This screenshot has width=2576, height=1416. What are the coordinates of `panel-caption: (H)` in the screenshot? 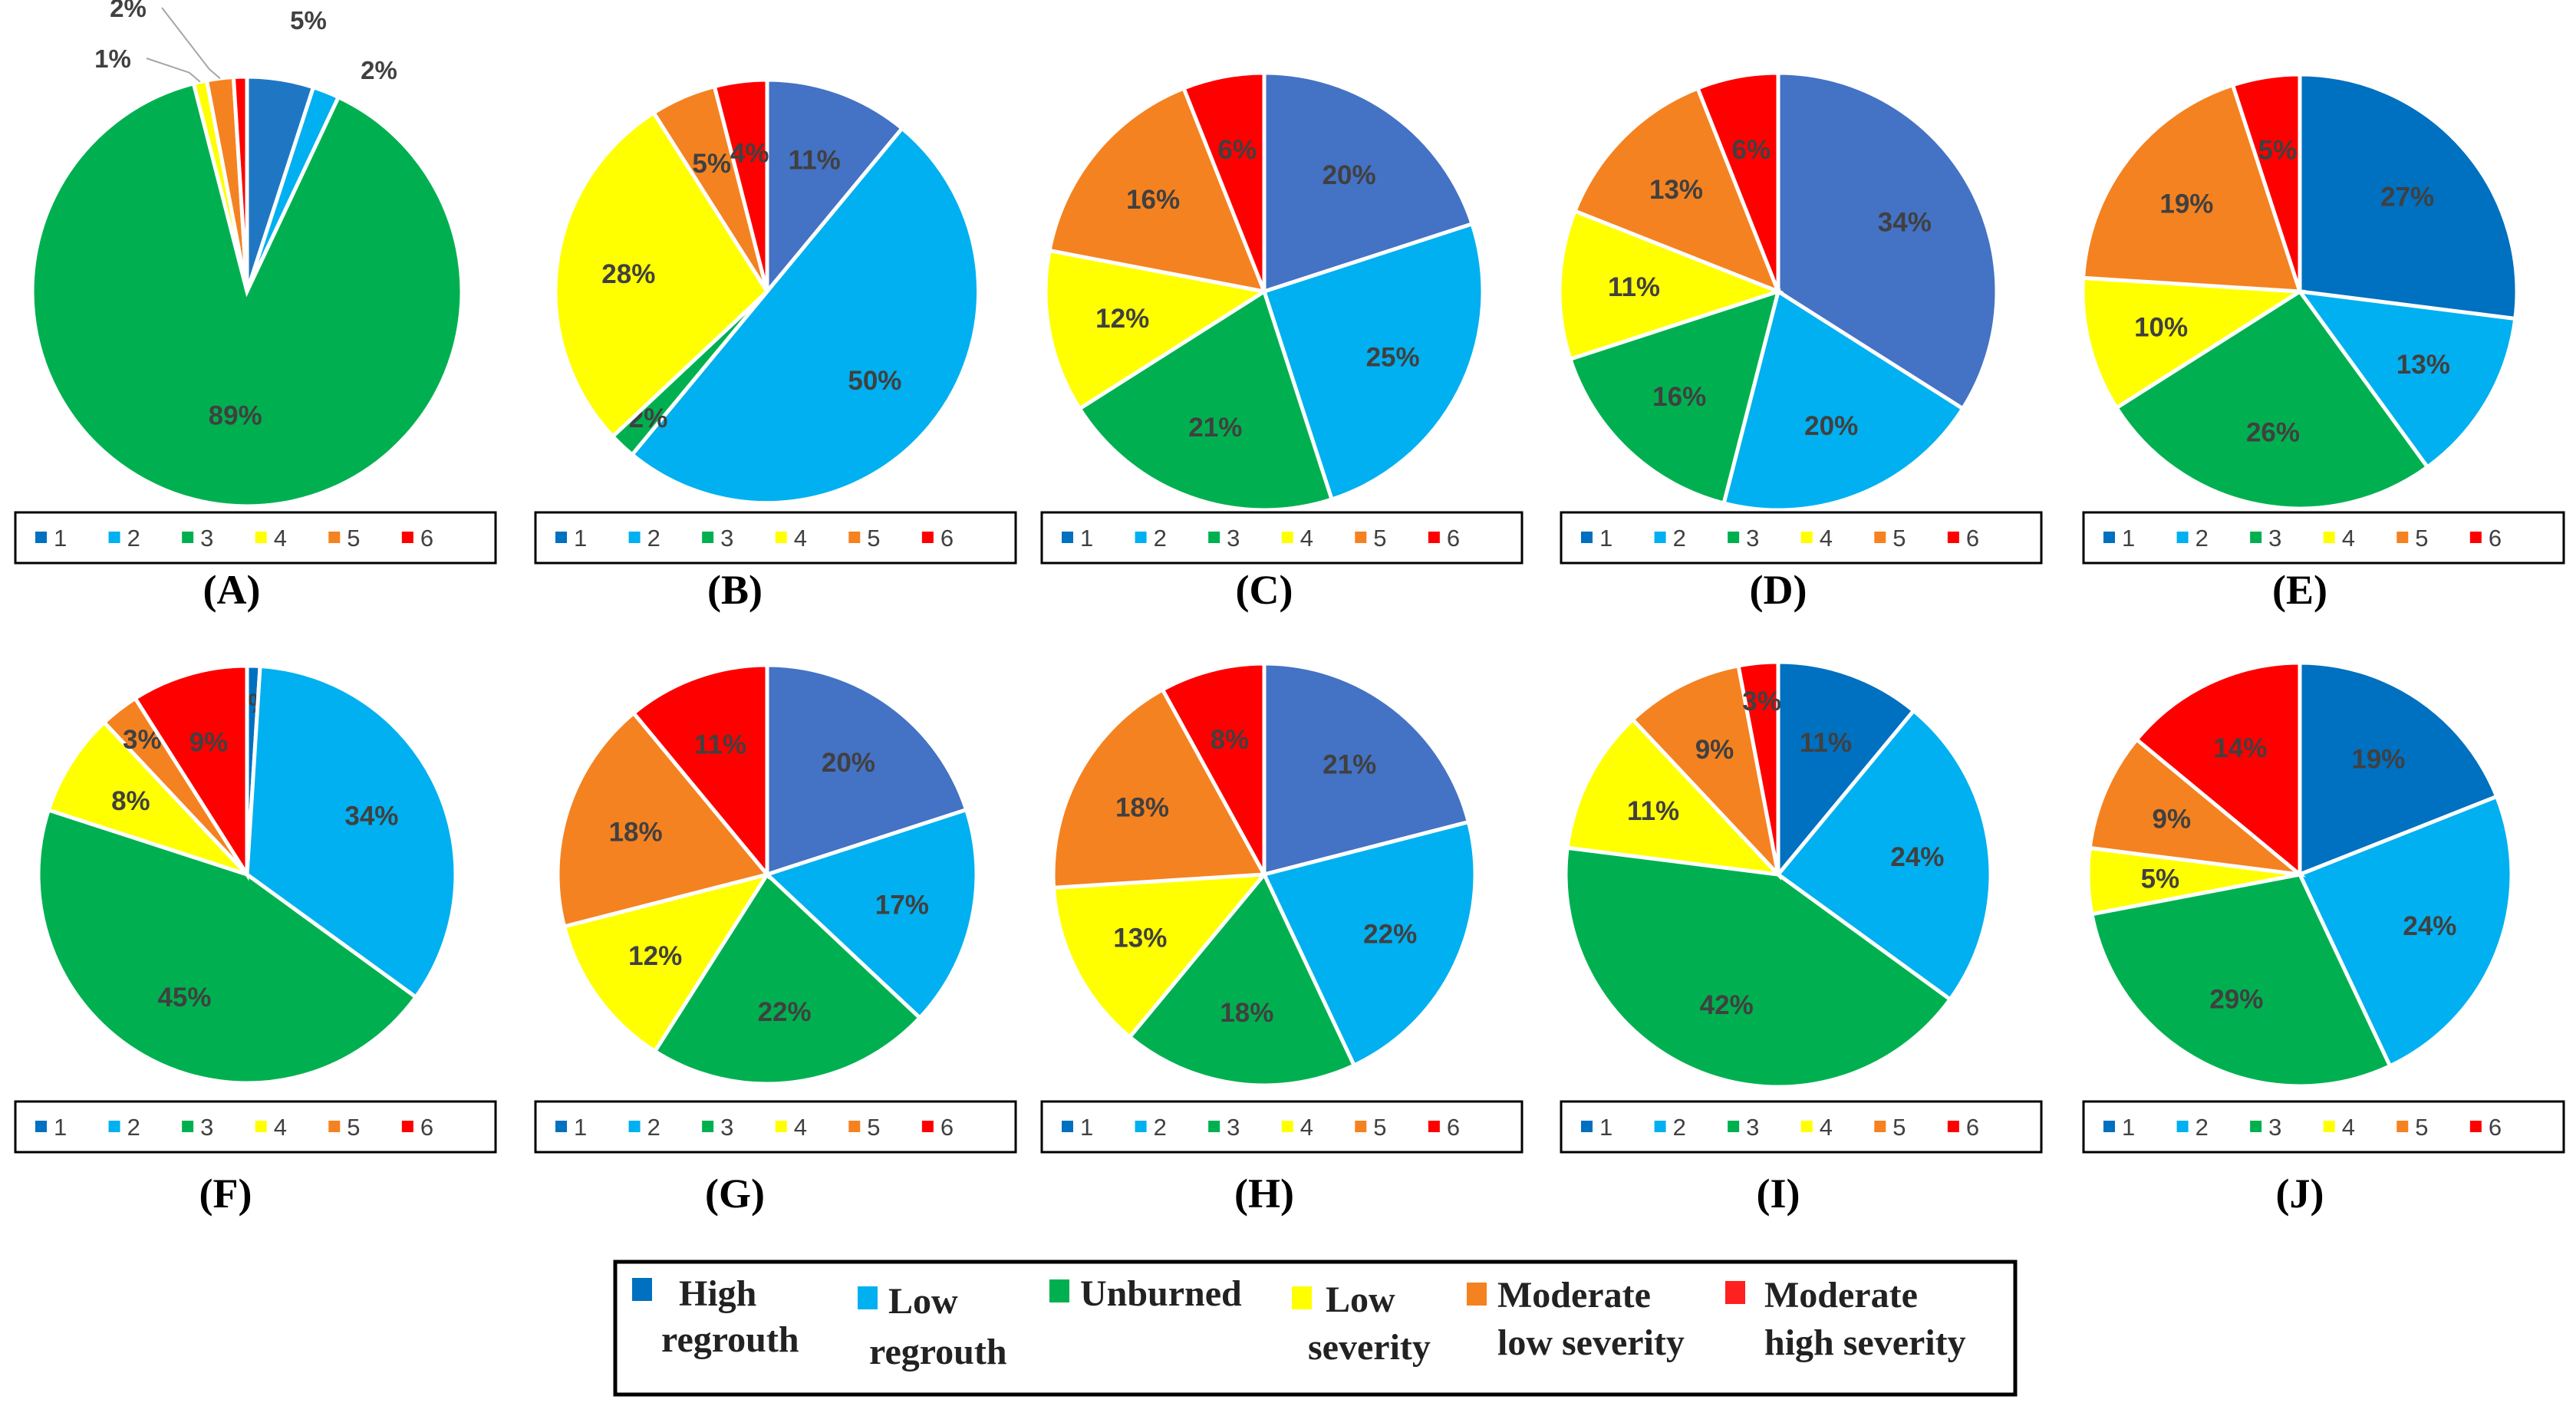 It's located at (1264, 1194).